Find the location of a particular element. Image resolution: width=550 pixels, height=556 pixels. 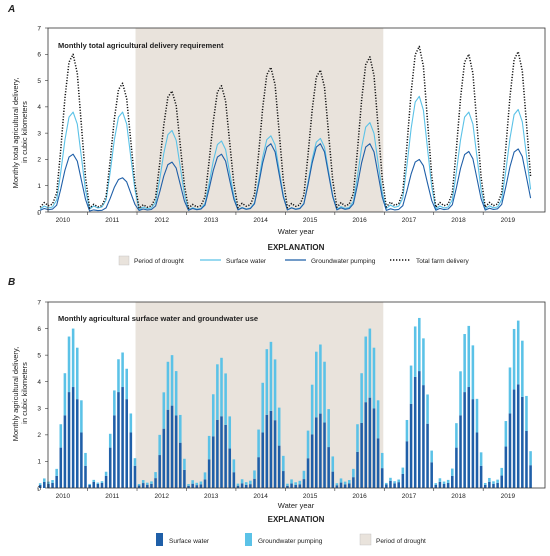

panel-b-x-axis-title: Water year is located at coordinates (296, 505).